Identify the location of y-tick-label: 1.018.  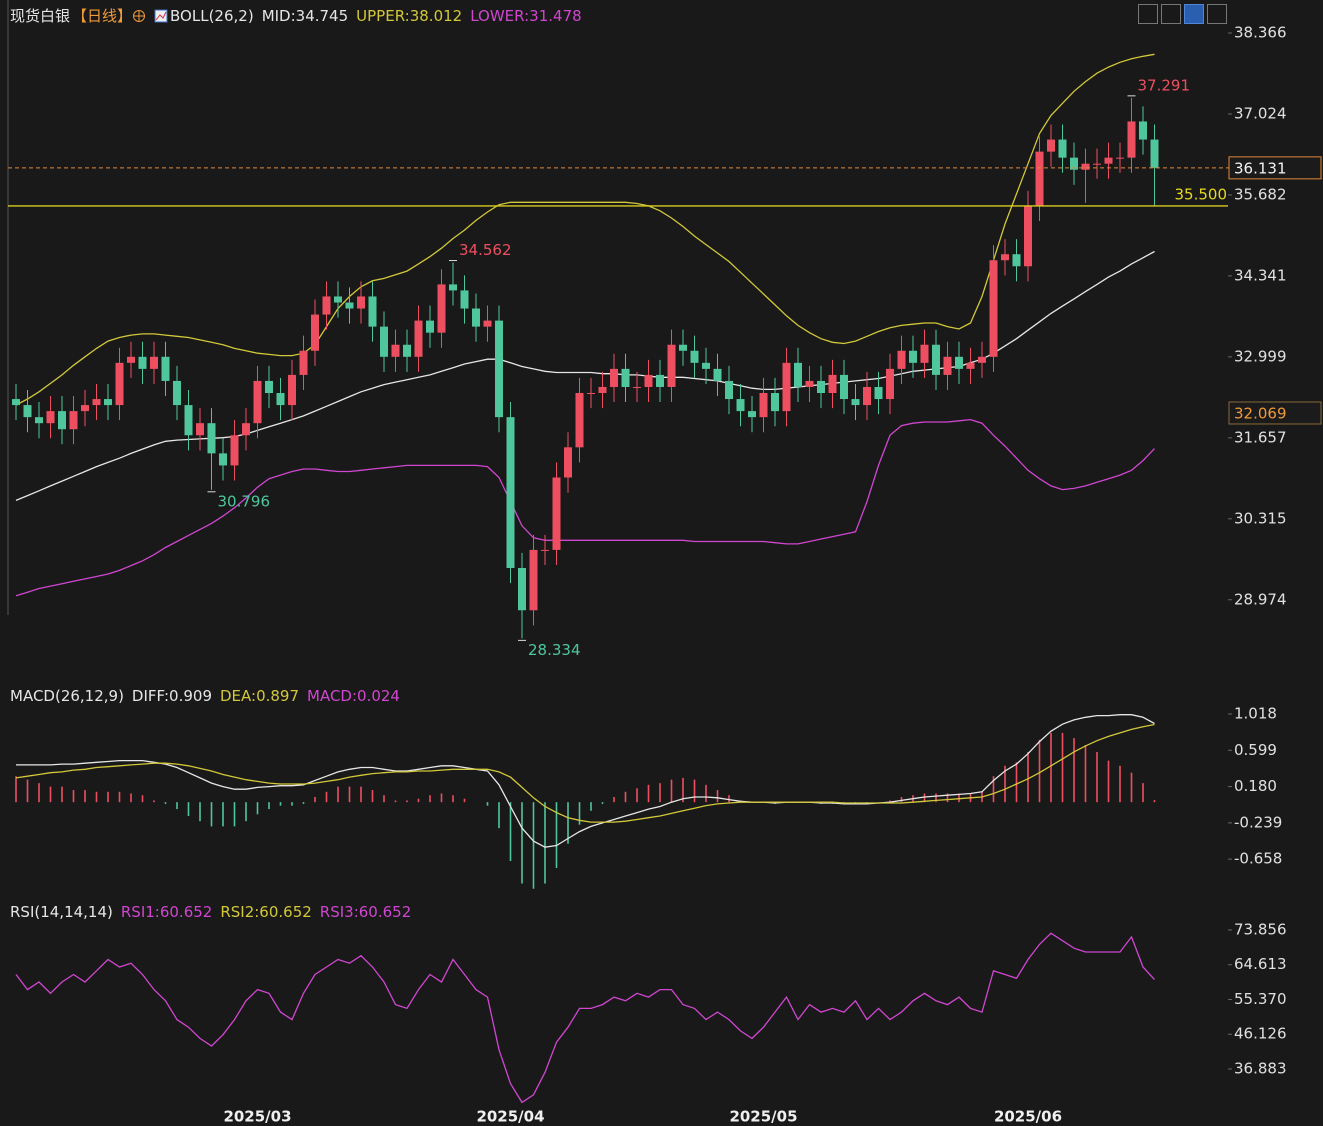
(1255, 714).